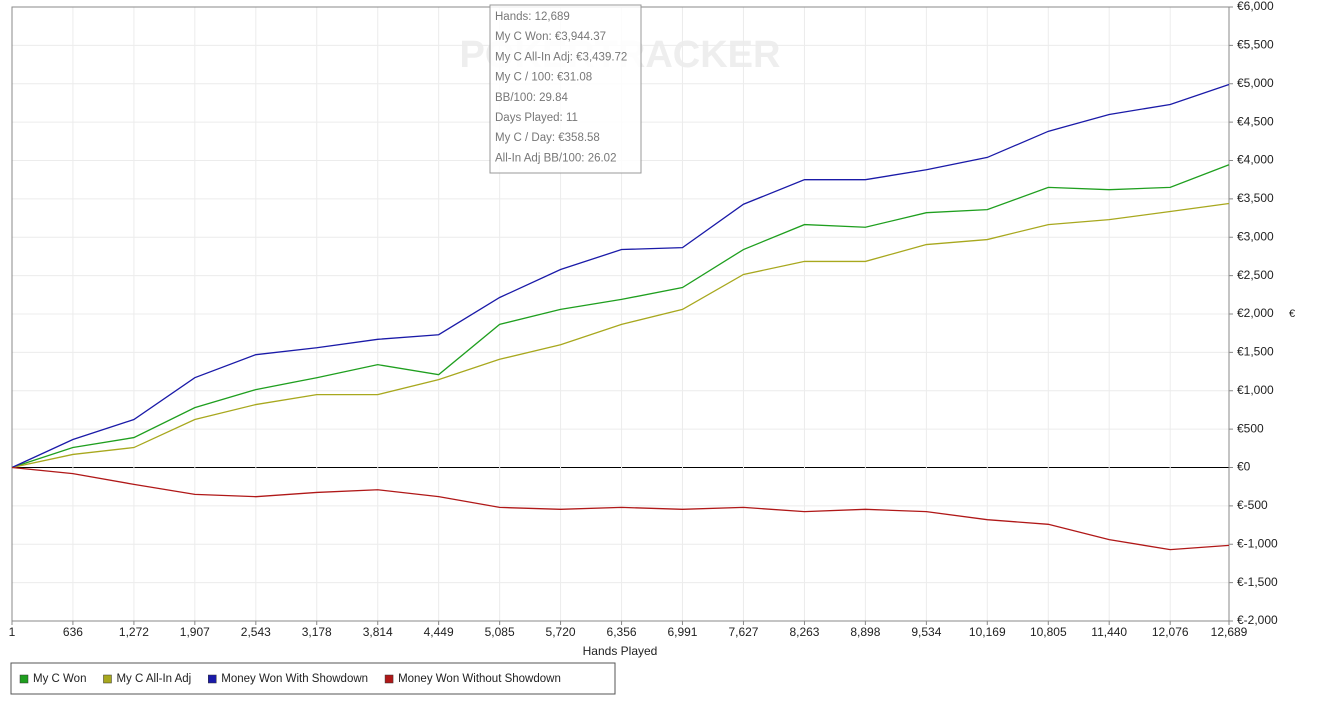 The image size is (1318, 714). What do you see at coordinates (865, 632) in the screenshot?
I see `x-tick-label: 8,898` at bounding box center [865, 632].